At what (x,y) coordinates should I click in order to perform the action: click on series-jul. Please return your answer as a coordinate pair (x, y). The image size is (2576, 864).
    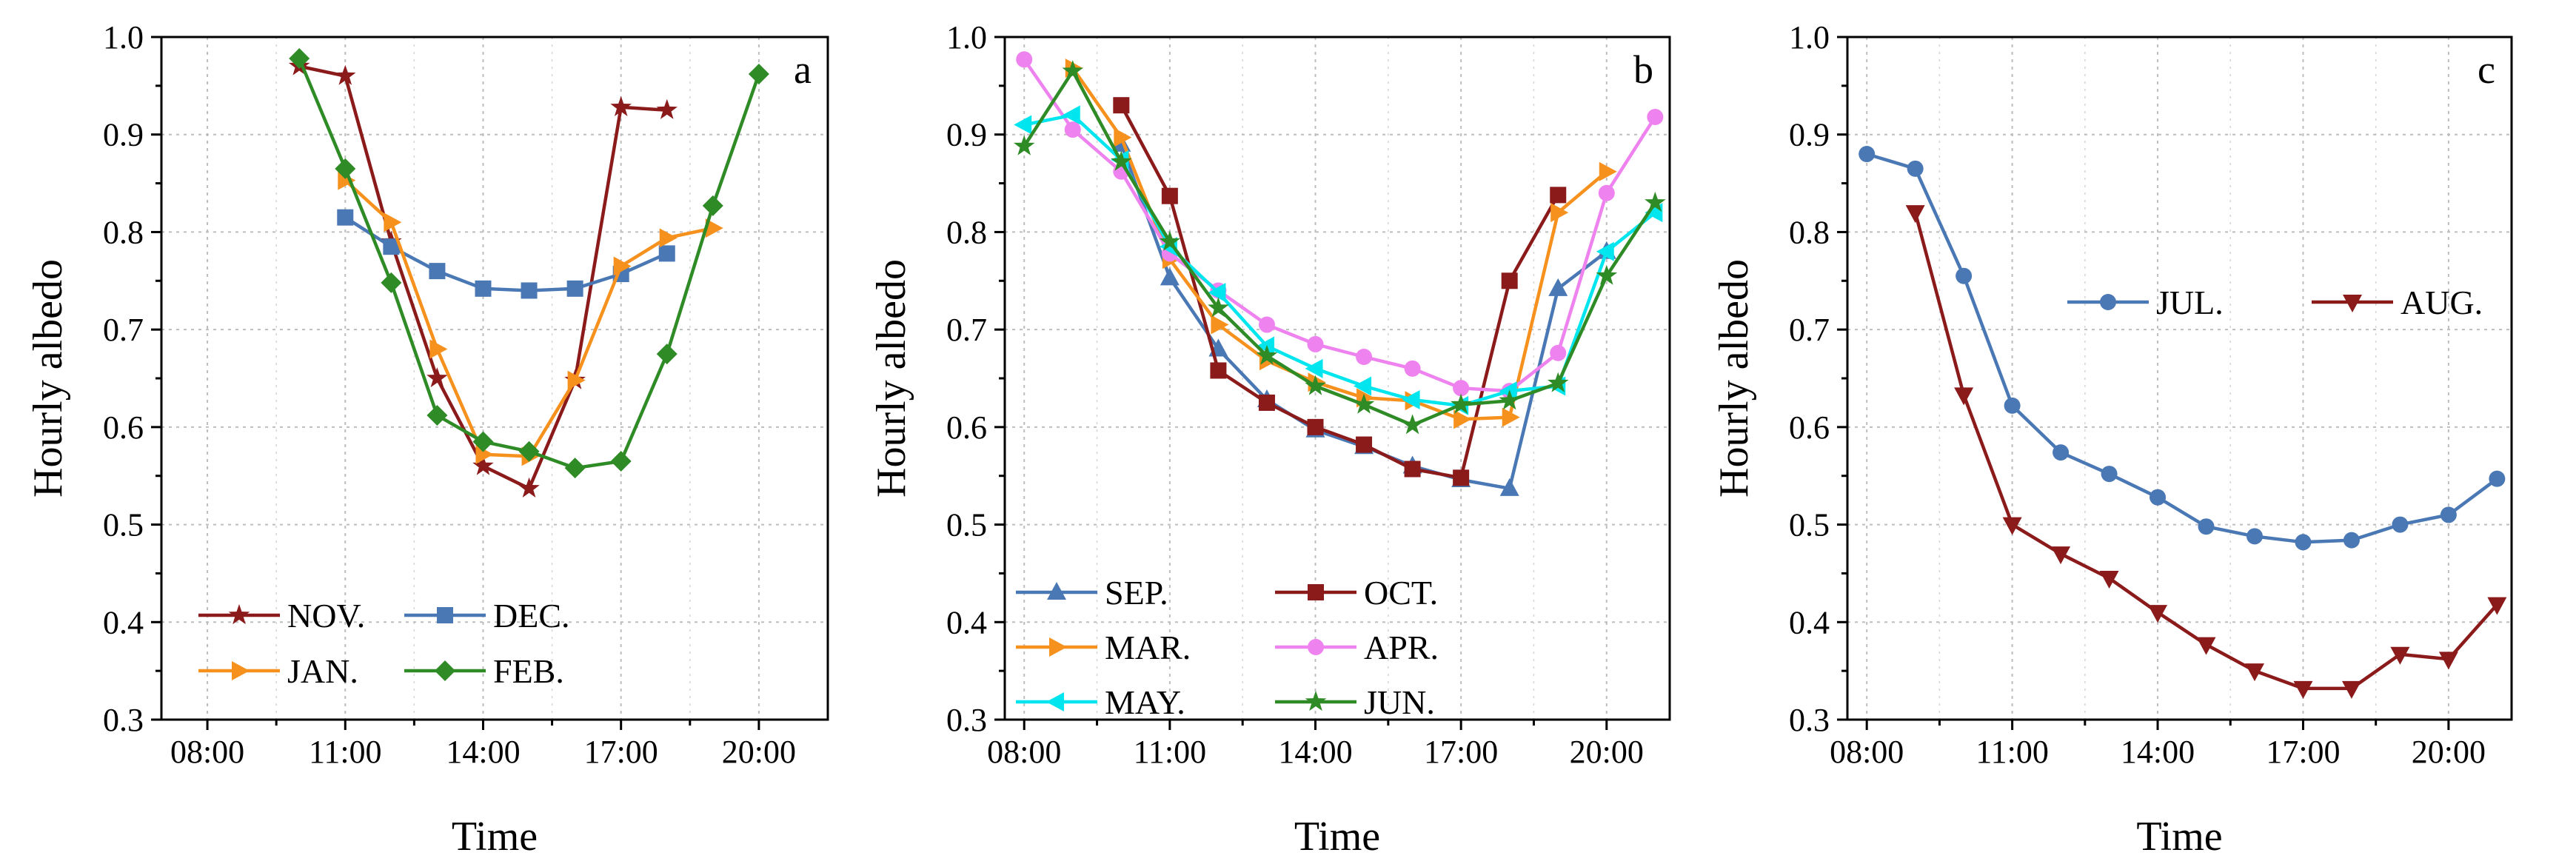
    Looking at the image, I should click on (2182, 348).